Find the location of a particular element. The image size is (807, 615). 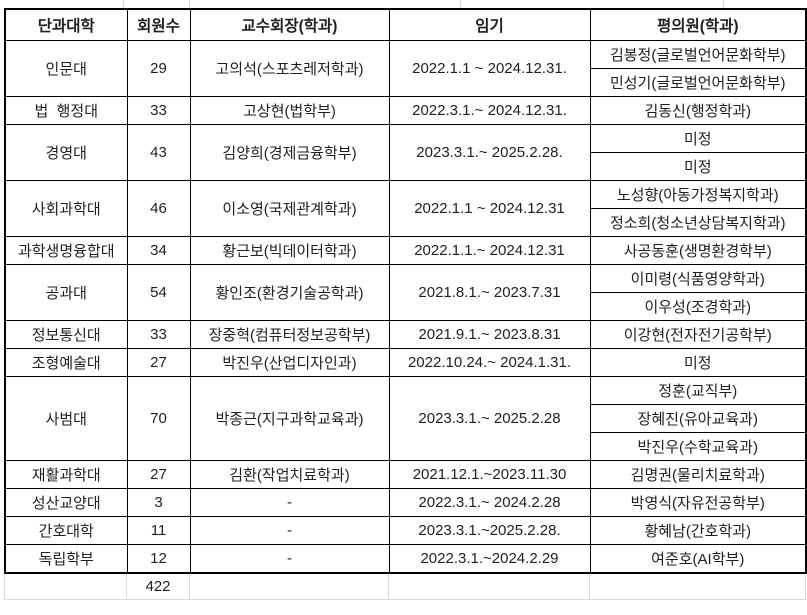

term-cell: 2022.1.1 ~ 2024.12.31 is located at coordinates (489, 208).